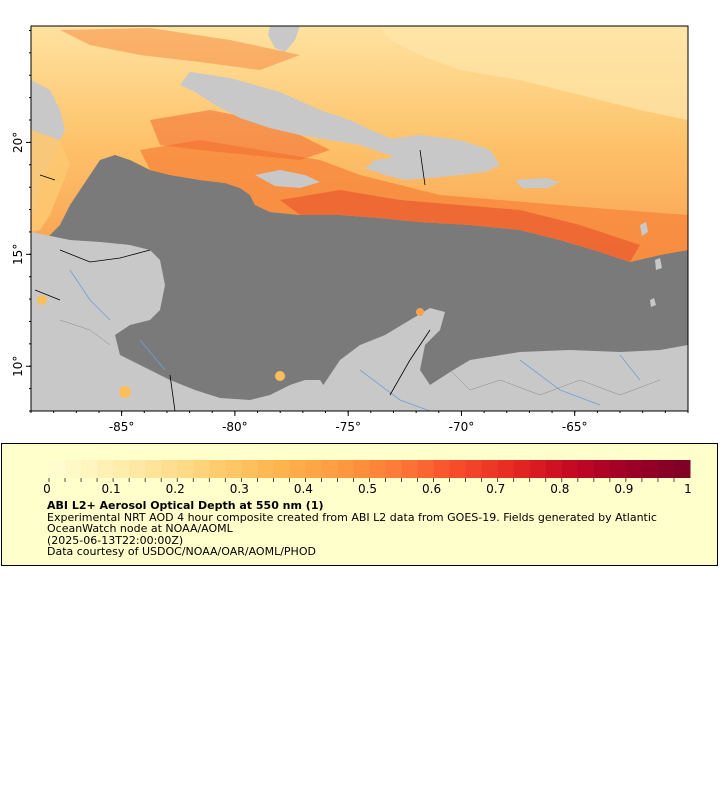 The image size is (720, 800). Describe the element at coordinates (18, 254) in the screenshot. I see `y-tick-label: 15°` at that location.